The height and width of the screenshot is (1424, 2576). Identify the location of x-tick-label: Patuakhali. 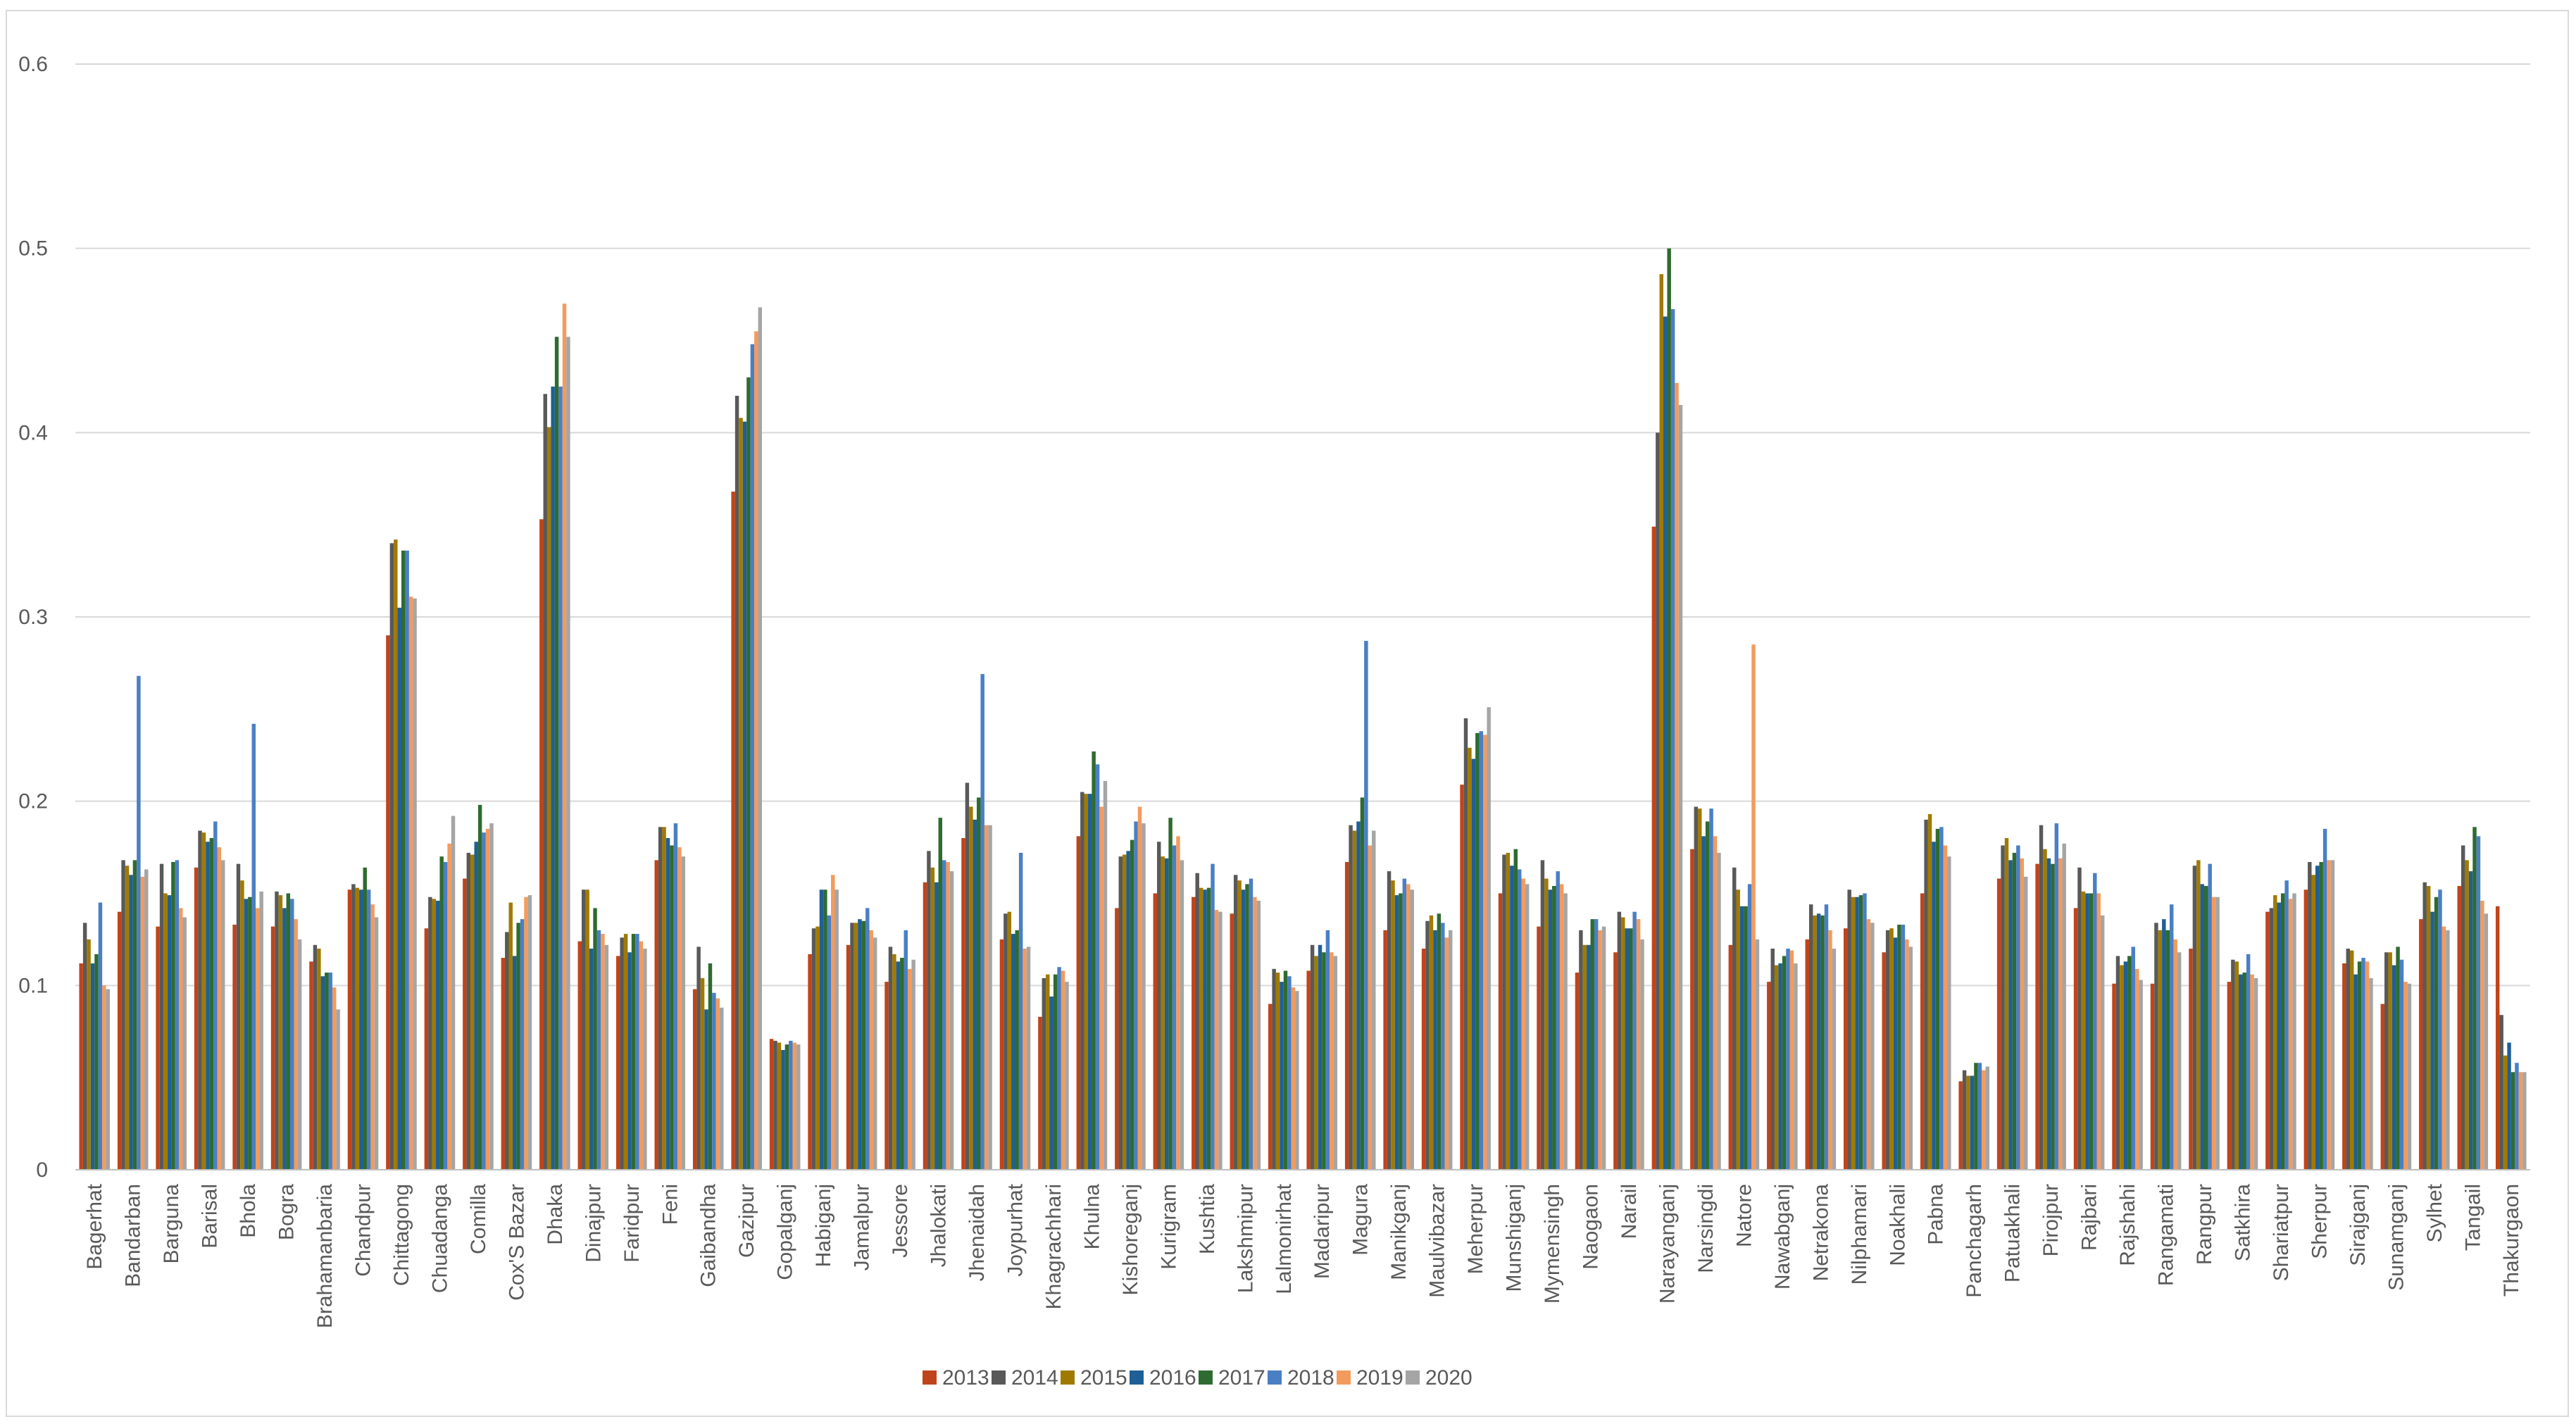
(2013, 1233).